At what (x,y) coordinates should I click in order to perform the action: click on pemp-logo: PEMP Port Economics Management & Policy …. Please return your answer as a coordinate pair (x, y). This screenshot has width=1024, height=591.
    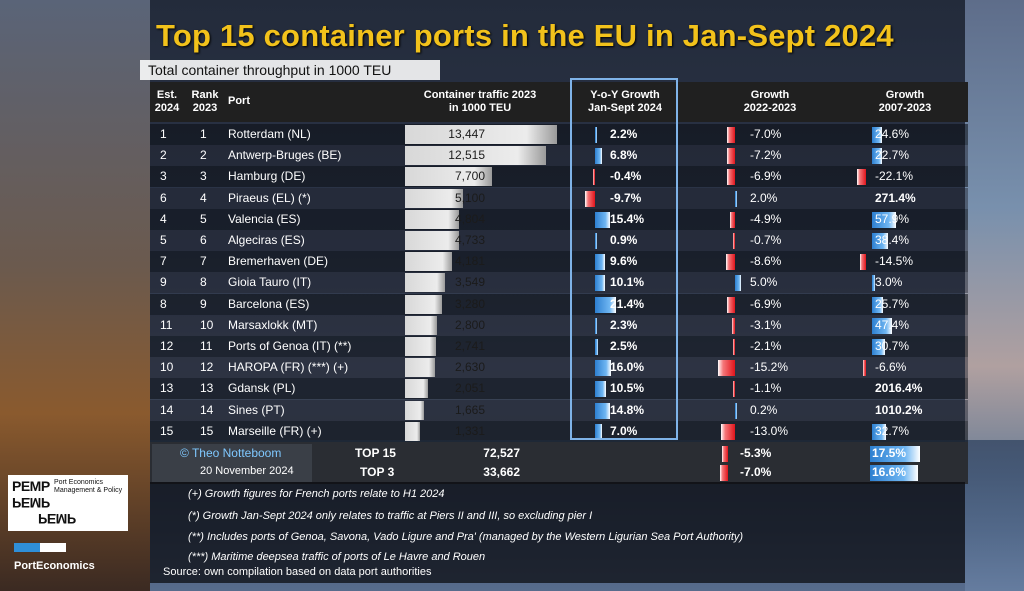
    Looking at the image, I should click on (68, 503).